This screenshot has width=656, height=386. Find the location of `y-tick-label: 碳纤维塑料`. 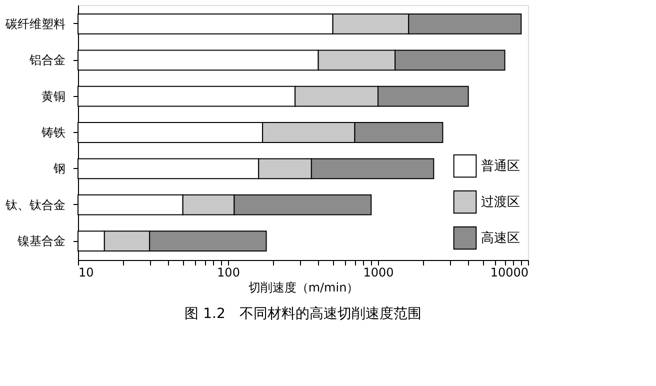

y-tick-label: 碳纤维塑料 is located at coordinates (35, 23).